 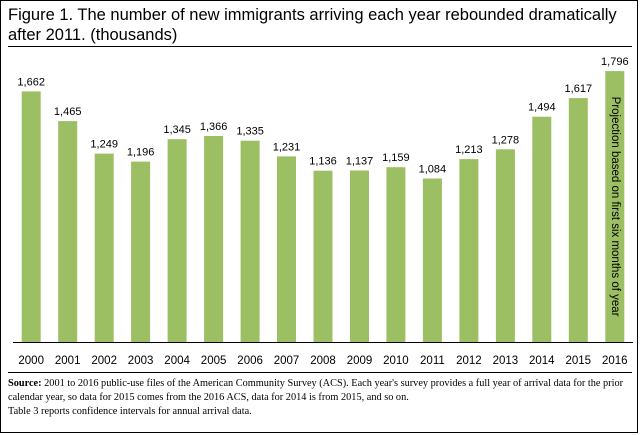 I want to click on value-label-2001: 1,465, so click(x=68, y=112).